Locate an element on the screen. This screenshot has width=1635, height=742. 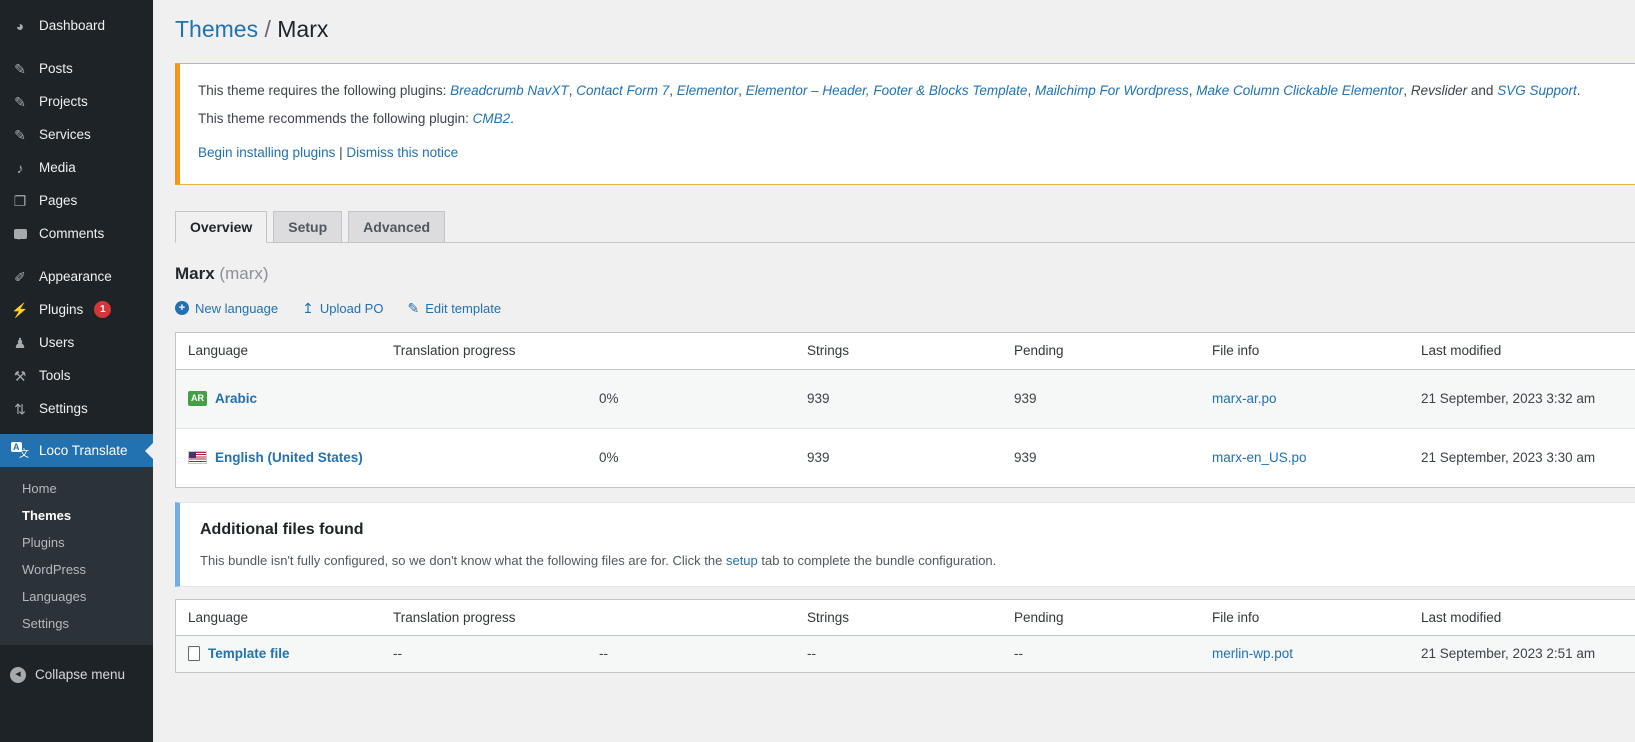
sidebar-item-dashboard: ◕ Dashboard is located at coordinates (76, 25).